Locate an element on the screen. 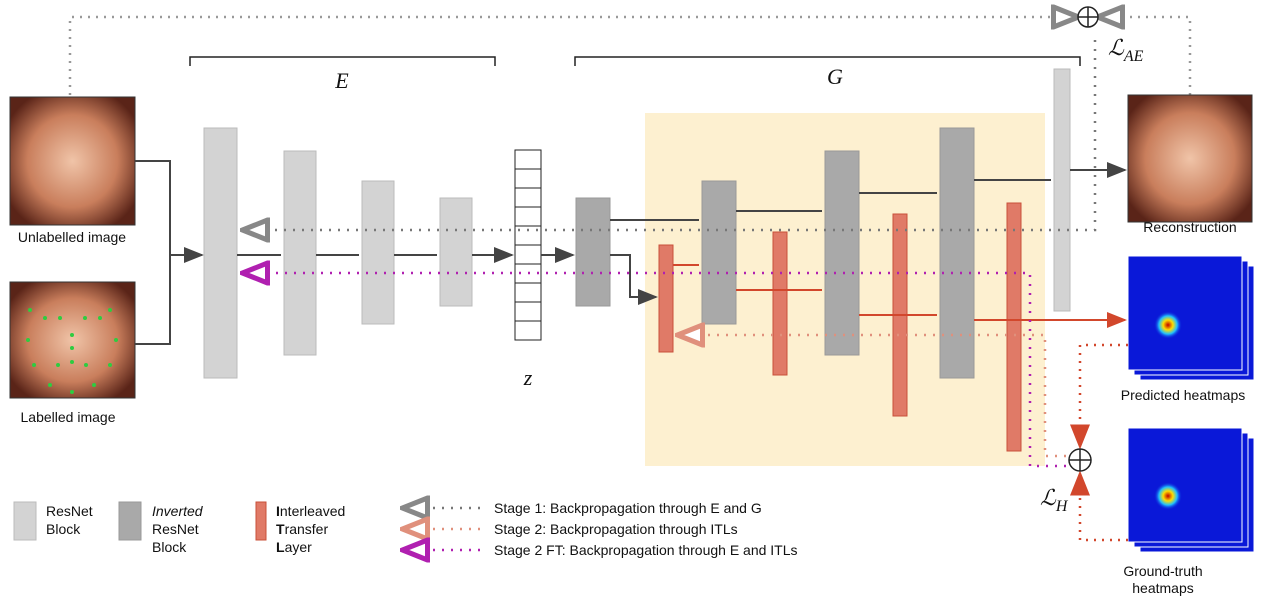  legend-text: Interleaved Transfer Layer is located at coordinates (310, 529).